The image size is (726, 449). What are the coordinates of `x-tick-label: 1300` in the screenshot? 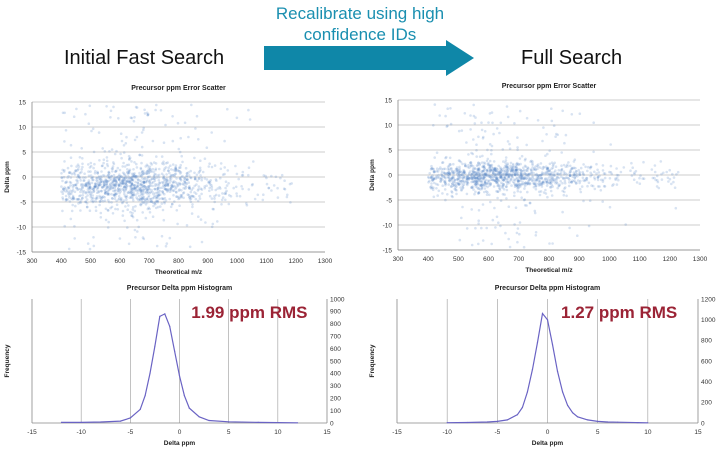 It's located at (325, 261).